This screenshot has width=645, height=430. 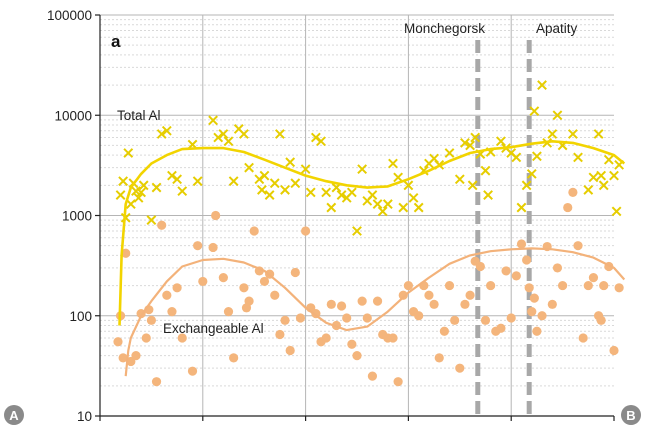 What do you see at coordinates (557, 28) in the screenshot?
I see `apatity-label: Apatity` at bounding box center [557, 28].